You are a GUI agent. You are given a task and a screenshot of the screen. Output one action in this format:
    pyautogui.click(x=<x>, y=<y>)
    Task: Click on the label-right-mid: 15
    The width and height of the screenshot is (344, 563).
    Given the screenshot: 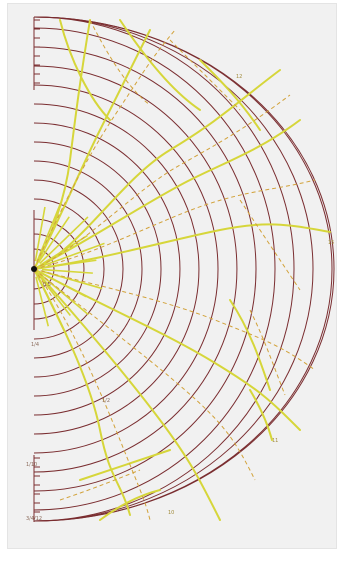 What is the action you would take?
    pyautogui.click(x=331, y=243)
    